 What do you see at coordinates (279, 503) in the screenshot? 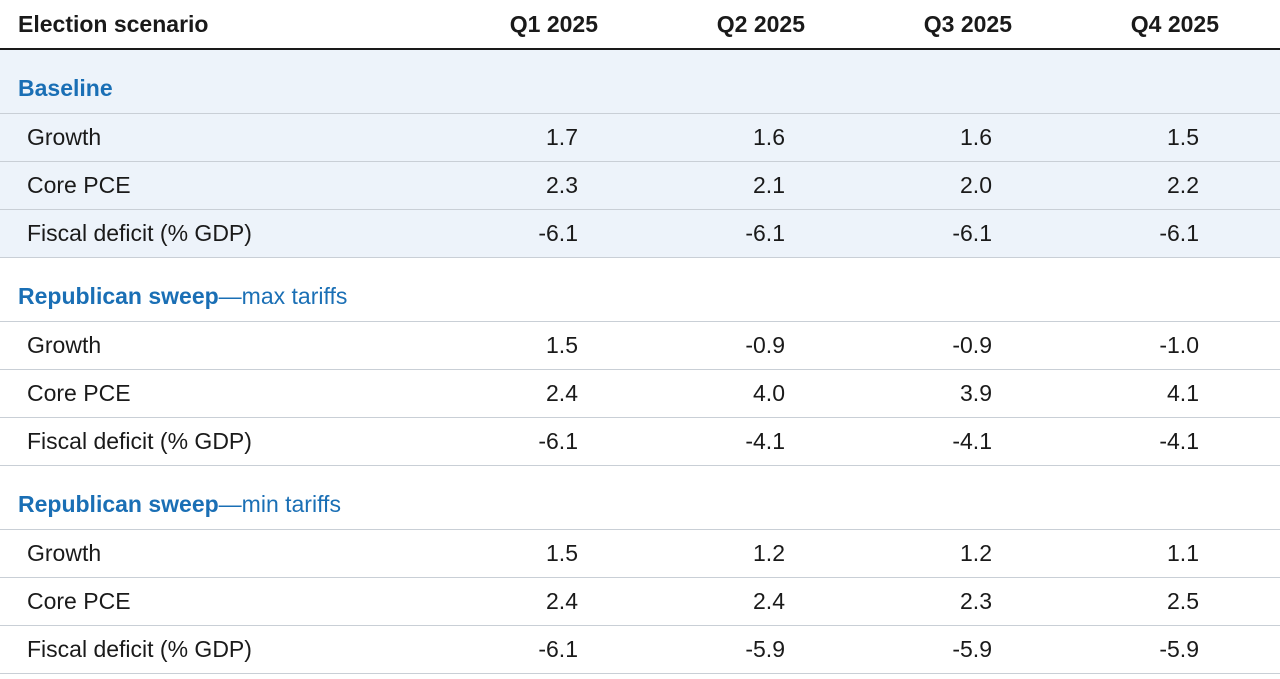
I see `section-title-light: —min tariffs` at bounding box center [279, 503].